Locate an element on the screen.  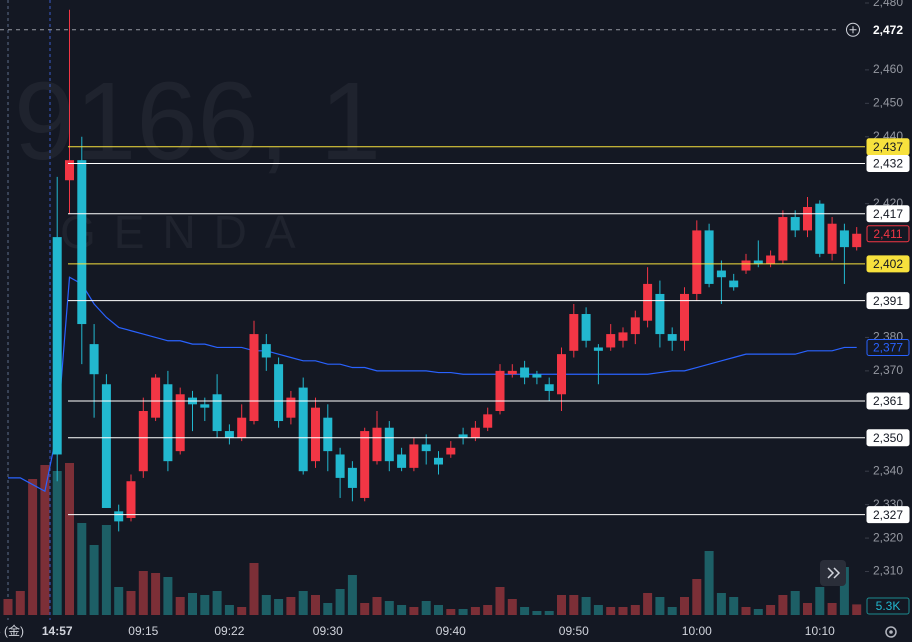
time-axis is located at coordinates (456, 631).